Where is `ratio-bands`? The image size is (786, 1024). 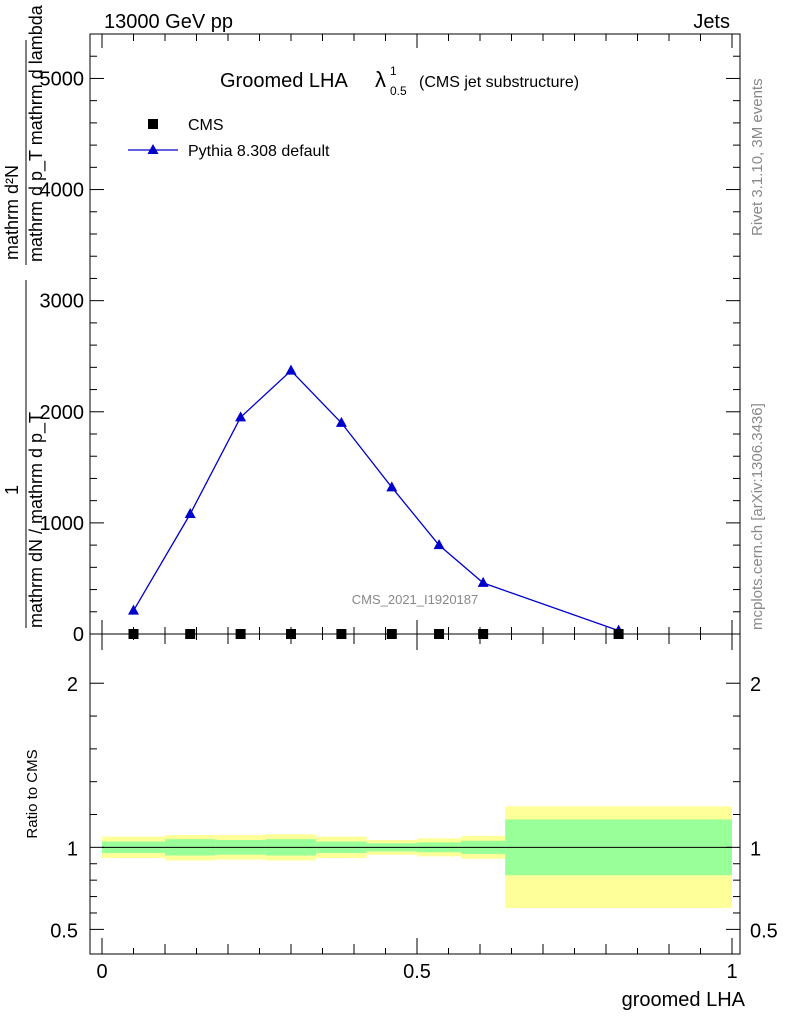 ratio-bands is located at coordinates (417, 857).